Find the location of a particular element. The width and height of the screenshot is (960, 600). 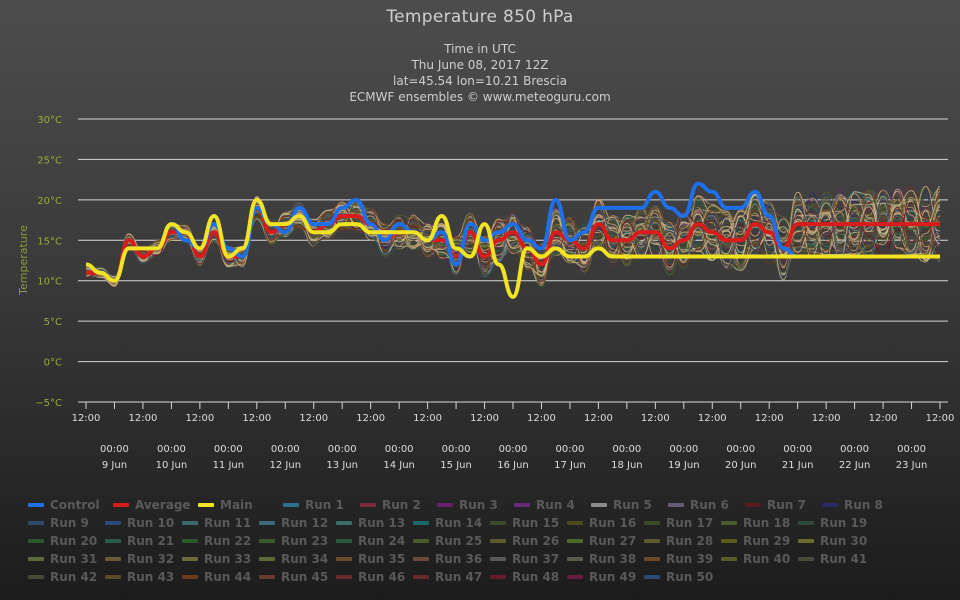

legend-label: Run 17 is located at coordinates (690, 523).